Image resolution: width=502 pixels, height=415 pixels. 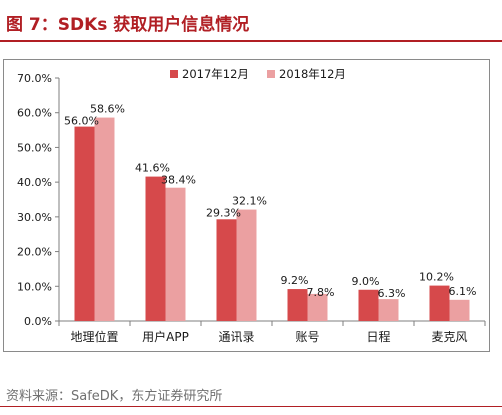 What do you see at coordinates (152, 168) in the screenshot?
I see `data-label: 41.6%` at bounding box center [152, 168].